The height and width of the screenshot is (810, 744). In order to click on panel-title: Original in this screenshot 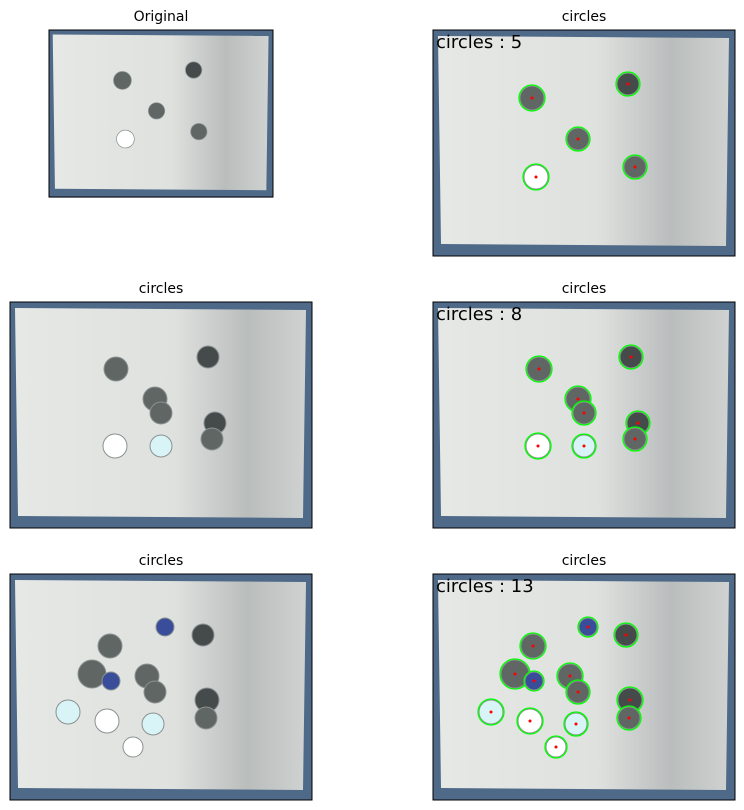, I will do `click(161, 17)`.